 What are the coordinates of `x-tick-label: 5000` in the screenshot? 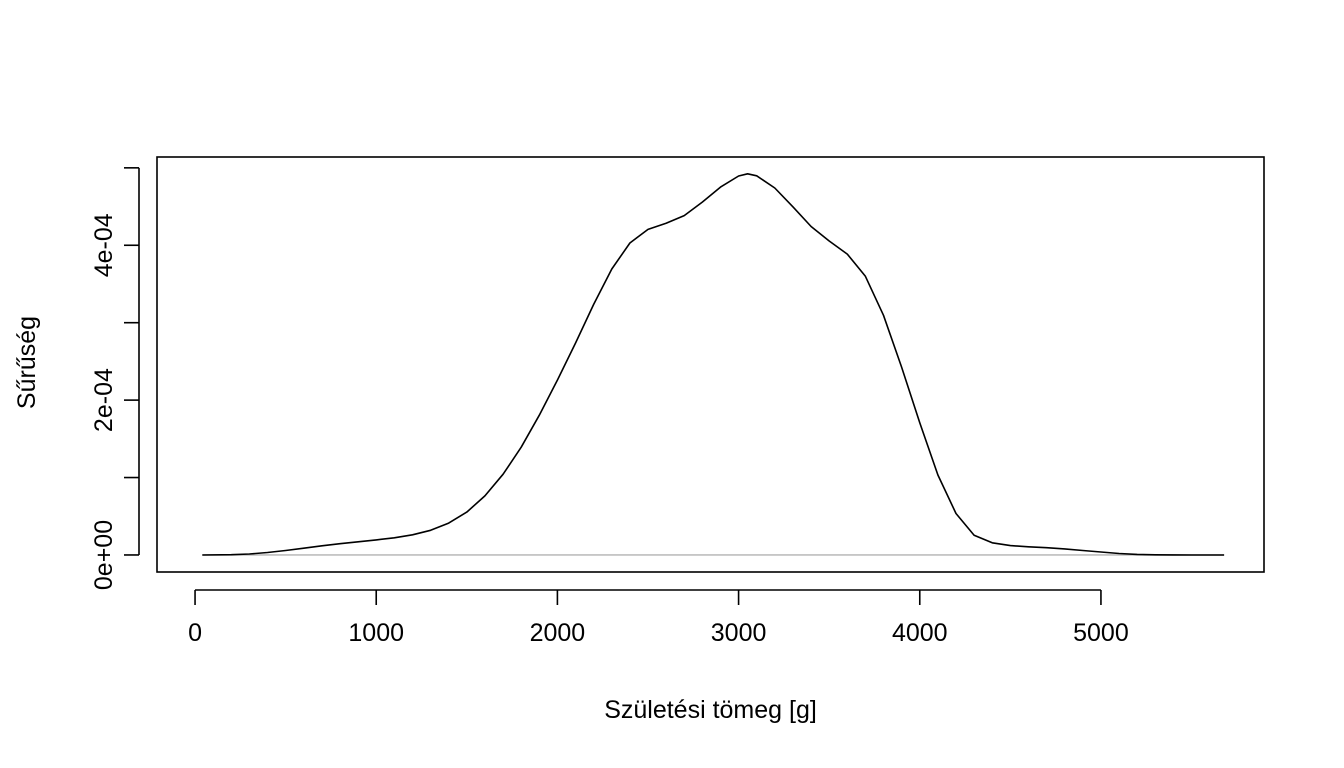 It's located at (1101, 633).